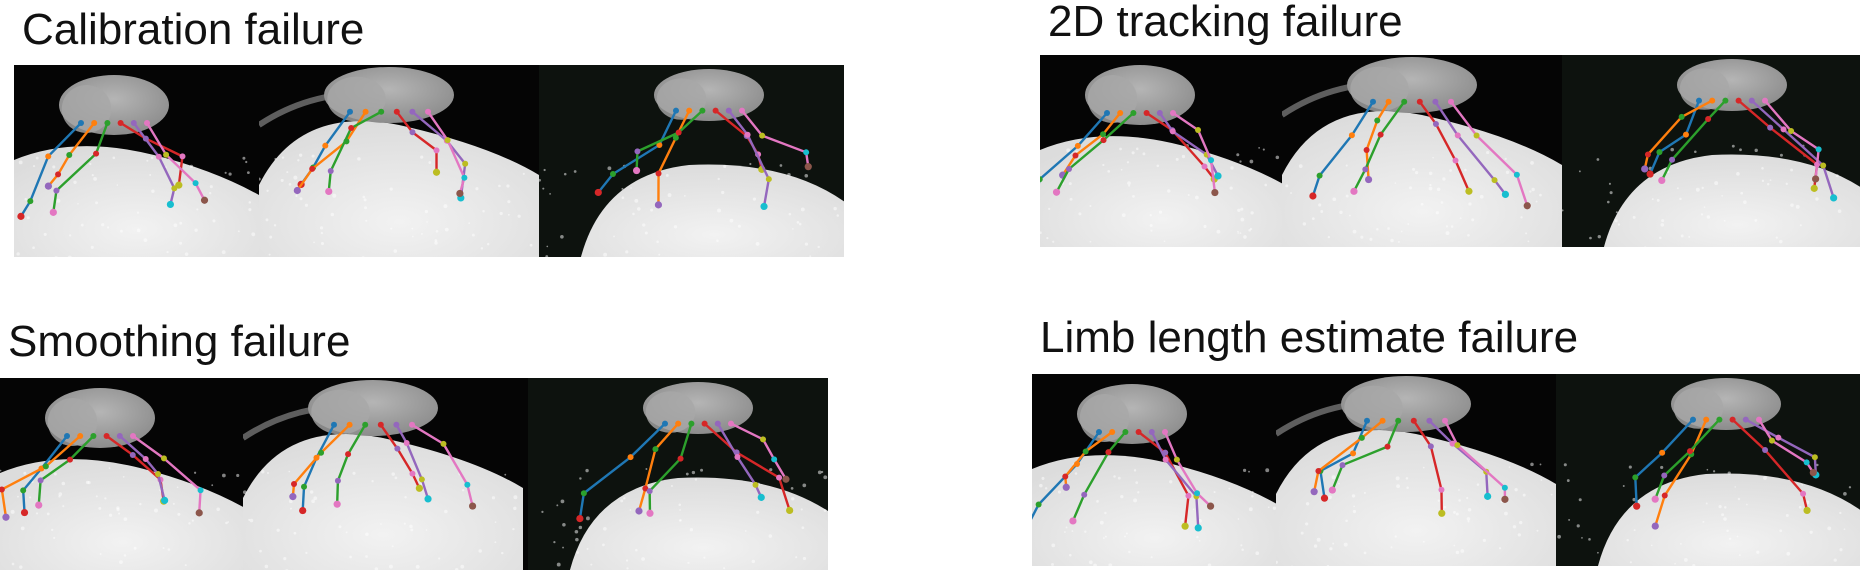 The height and width of the screenshot is (570, 1867). I want to click on panel-title: Limb length estimate failure, so click(1309, 337).